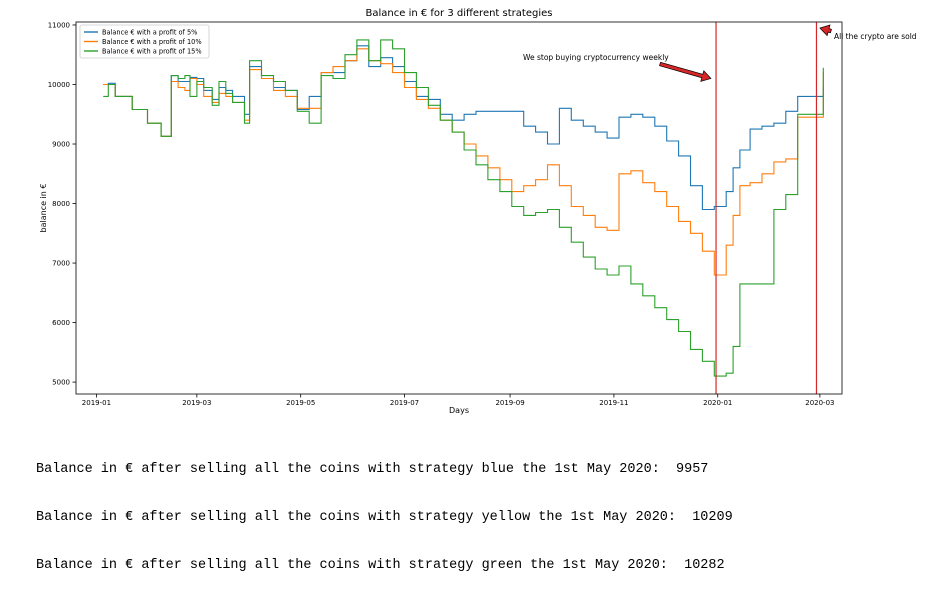  I want to click on y-axis-label: balance in €, so click(43, 208).